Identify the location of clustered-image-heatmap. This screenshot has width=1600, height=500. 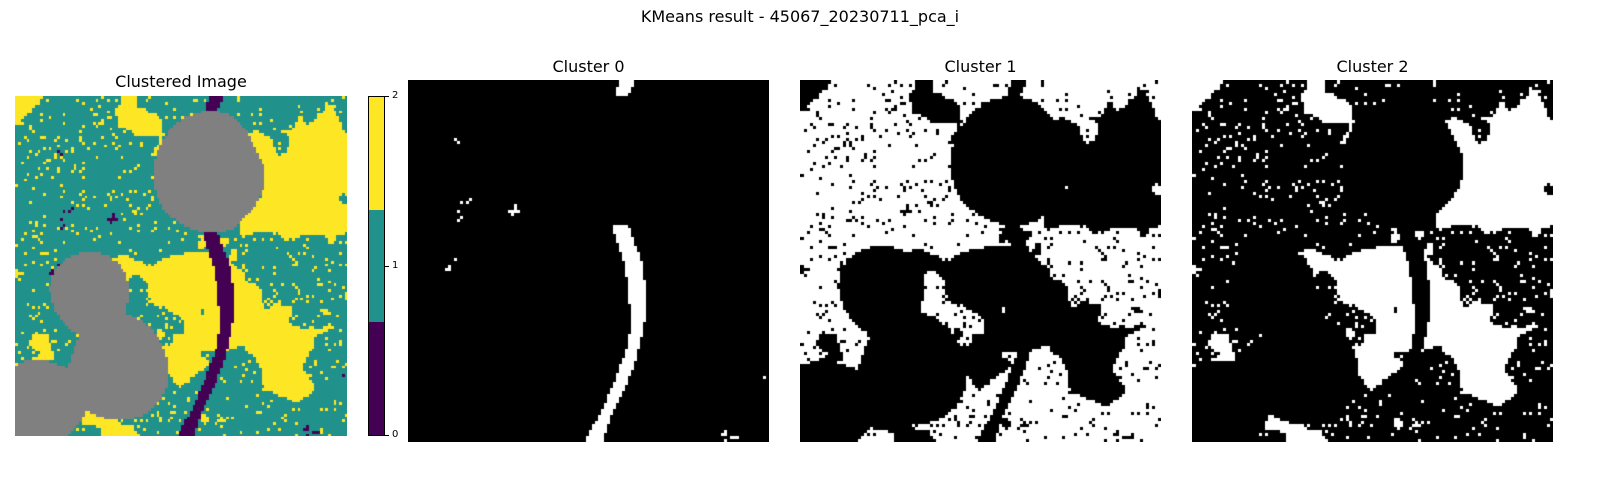
(181, 266).